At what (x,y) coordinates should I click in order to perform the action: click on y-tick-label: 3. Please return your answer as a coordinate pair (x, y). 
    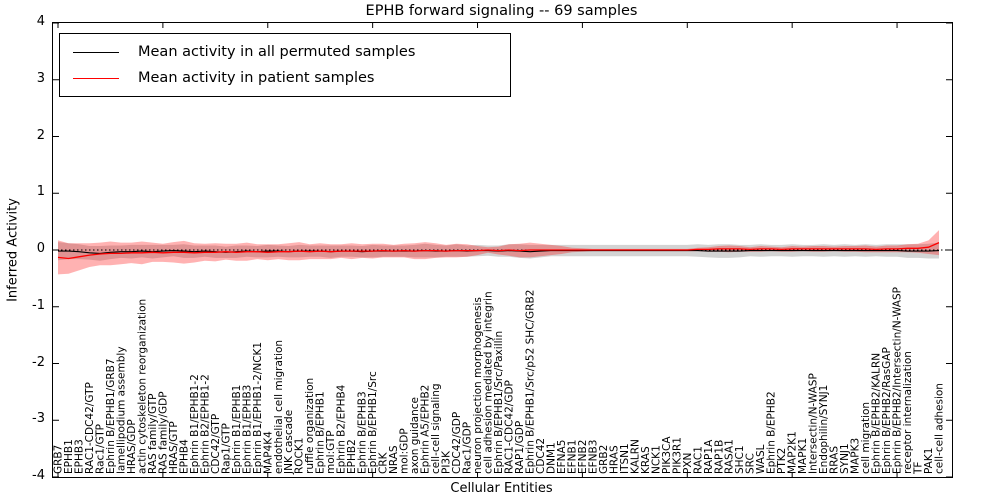
    Looking at the image, I should click on (40, 78).